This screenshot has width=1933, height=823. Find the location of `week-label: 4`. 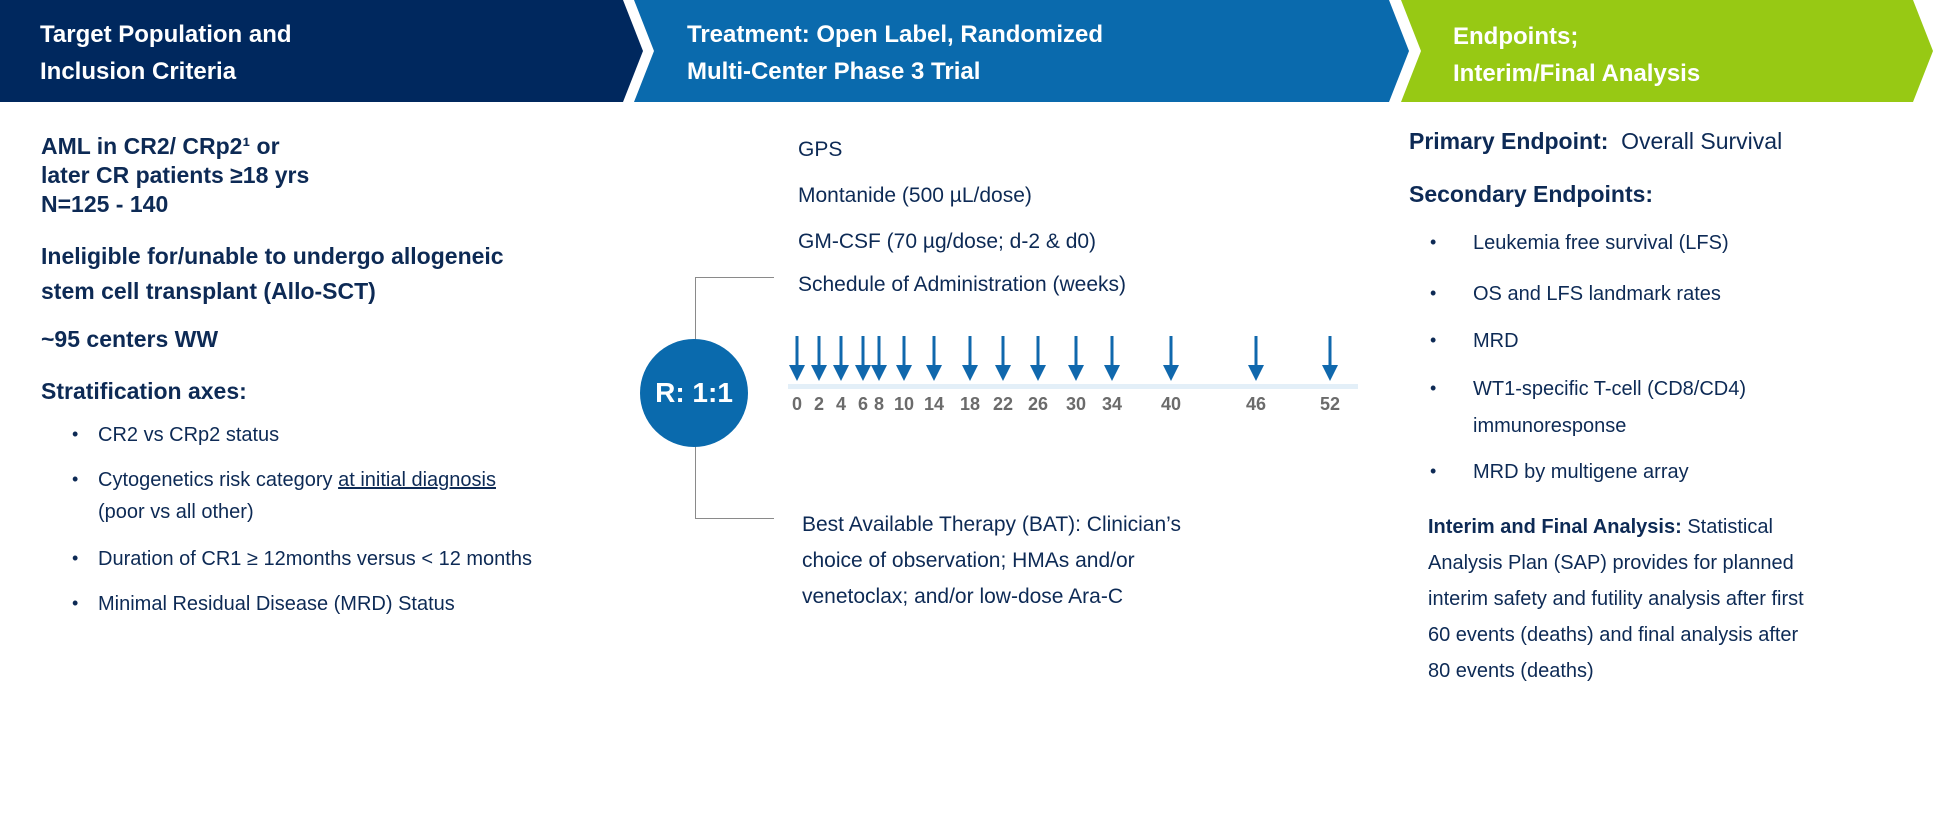

week-label: 4 is located at coordinates (841, 404).